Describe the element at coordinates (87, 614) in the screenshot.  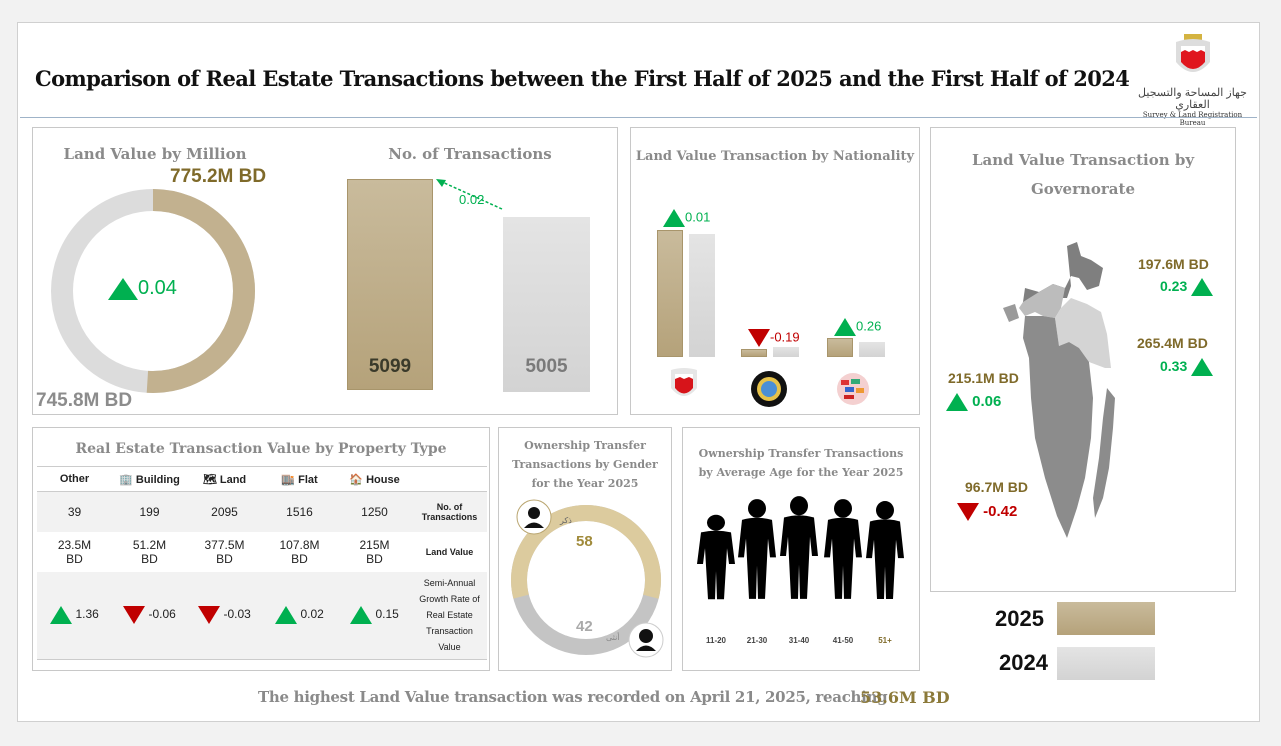
I see `growth-value: 1.36` at that location.